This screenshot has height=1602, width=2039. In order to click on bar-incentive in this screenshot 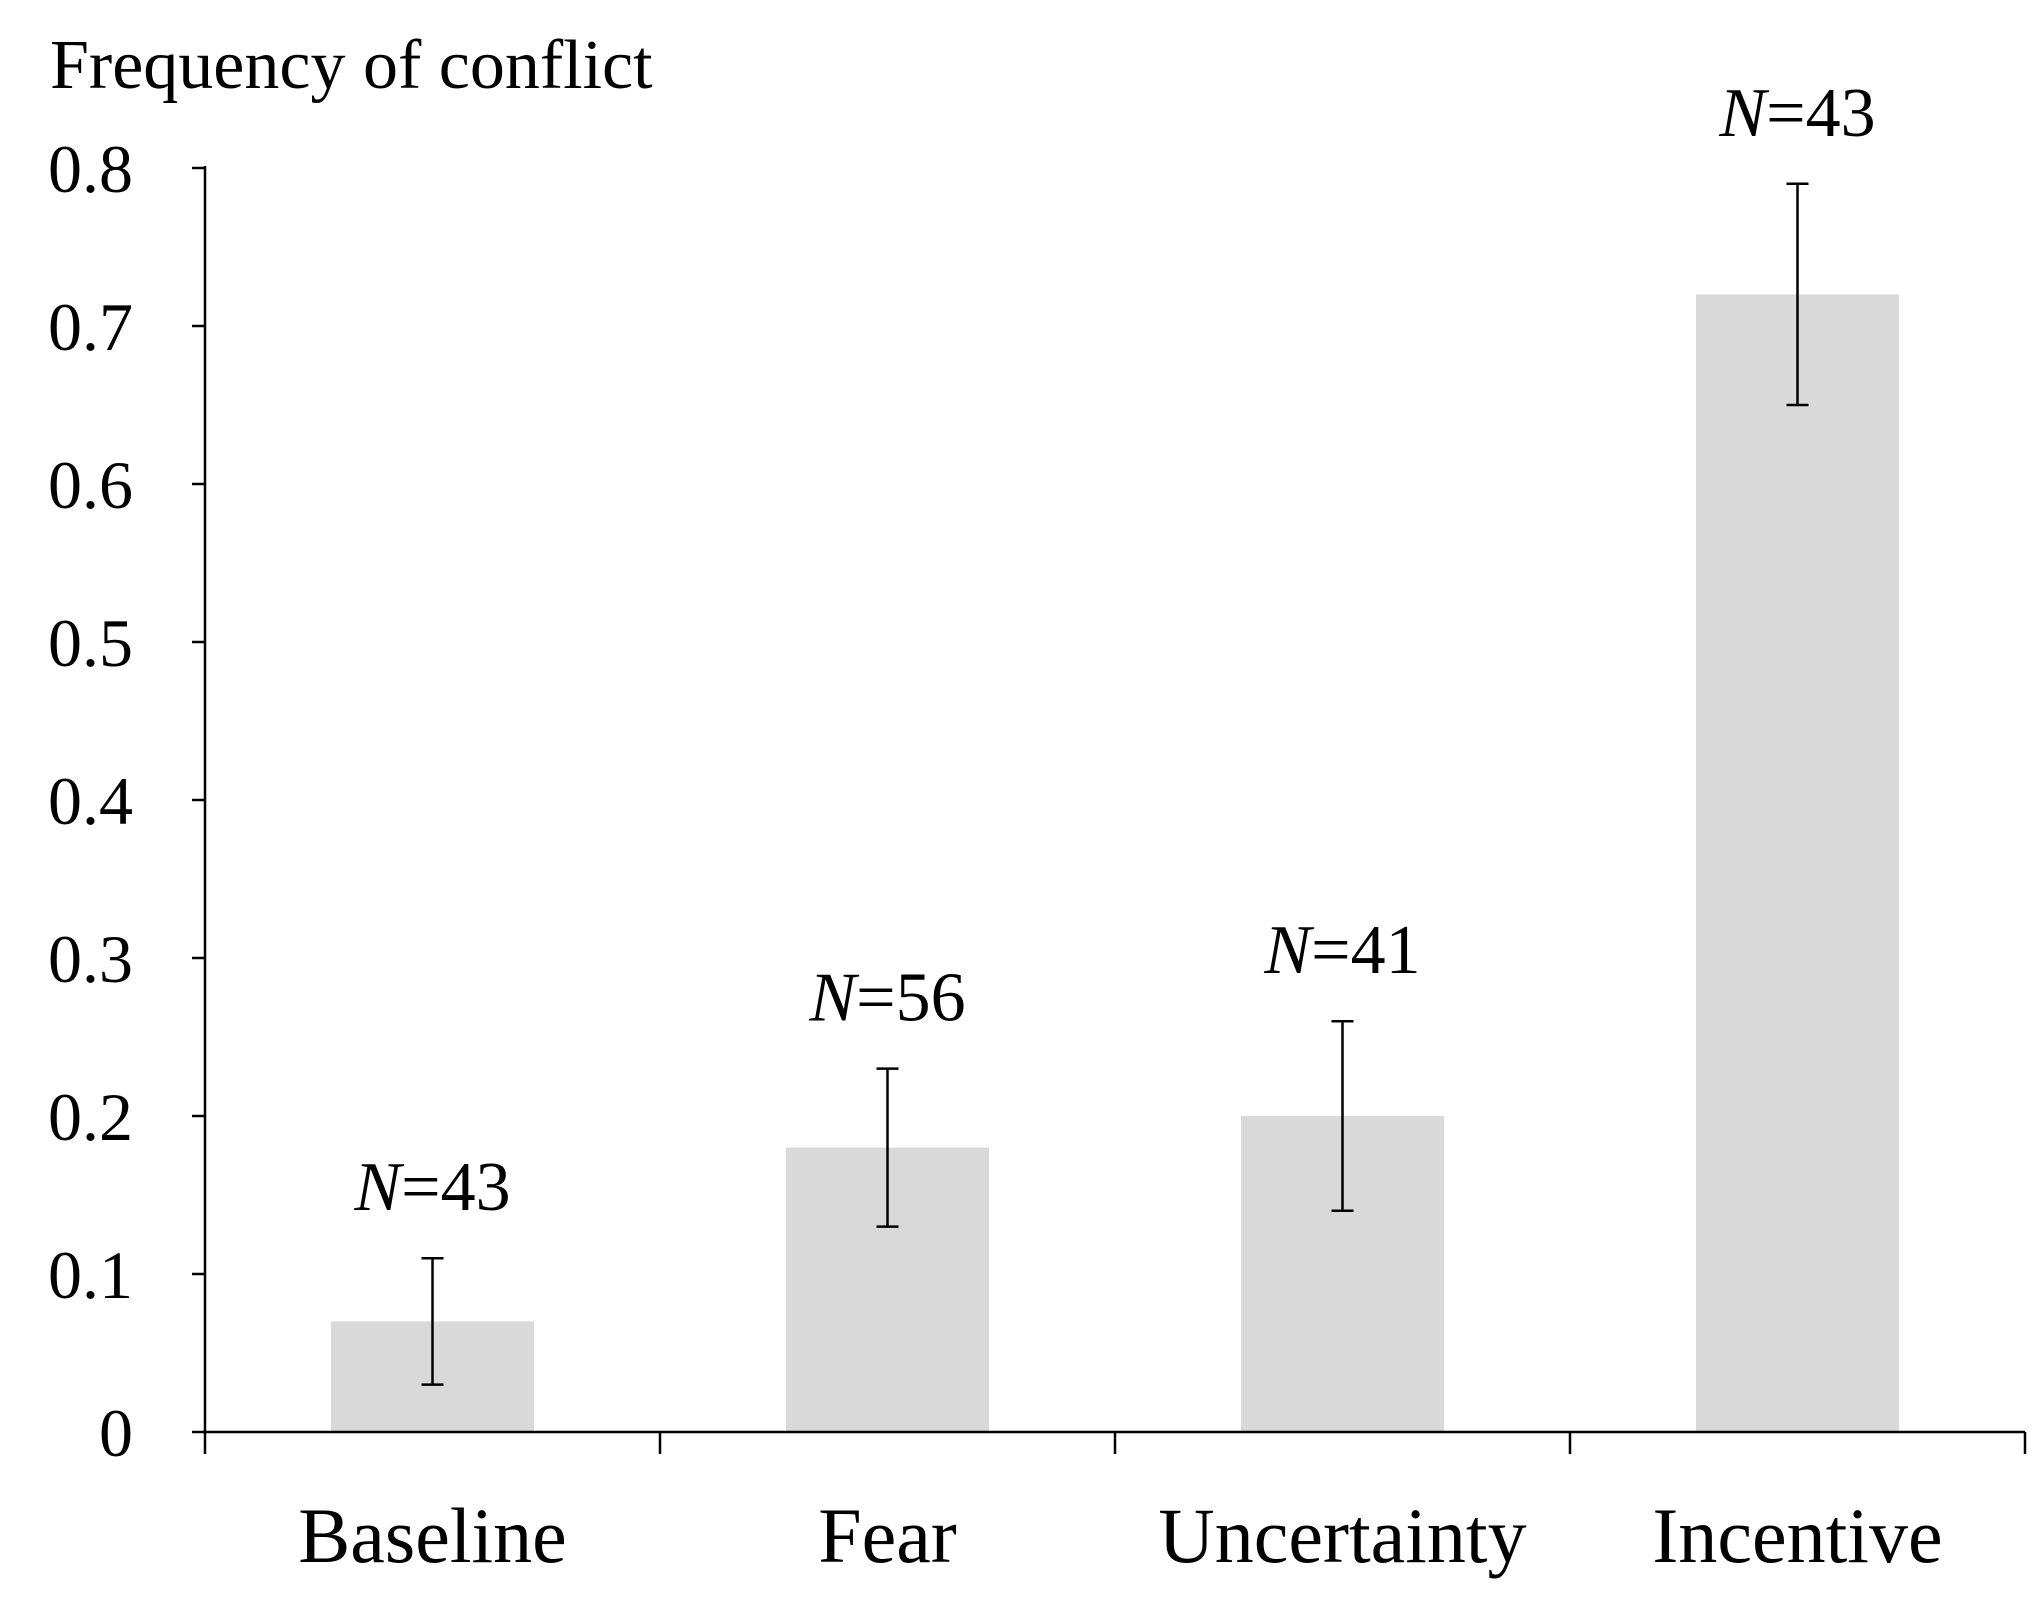, I will do `click(1797, 863)`.